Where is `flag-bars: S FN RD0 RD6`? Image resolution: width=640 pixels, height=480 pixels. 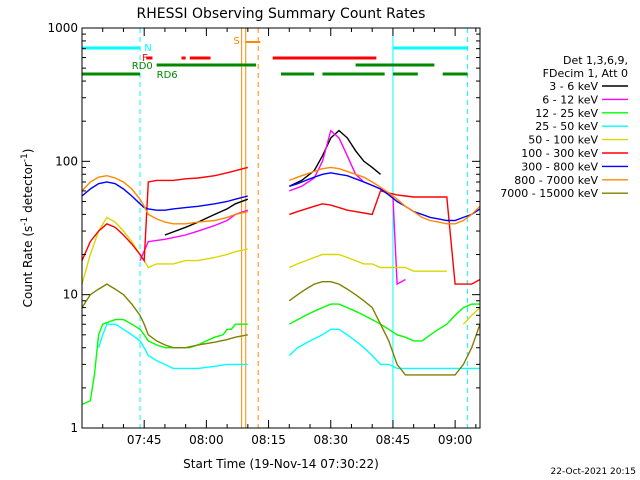 flag-bars: S FN RD0 RD6 is located at coordinates (275, 58).